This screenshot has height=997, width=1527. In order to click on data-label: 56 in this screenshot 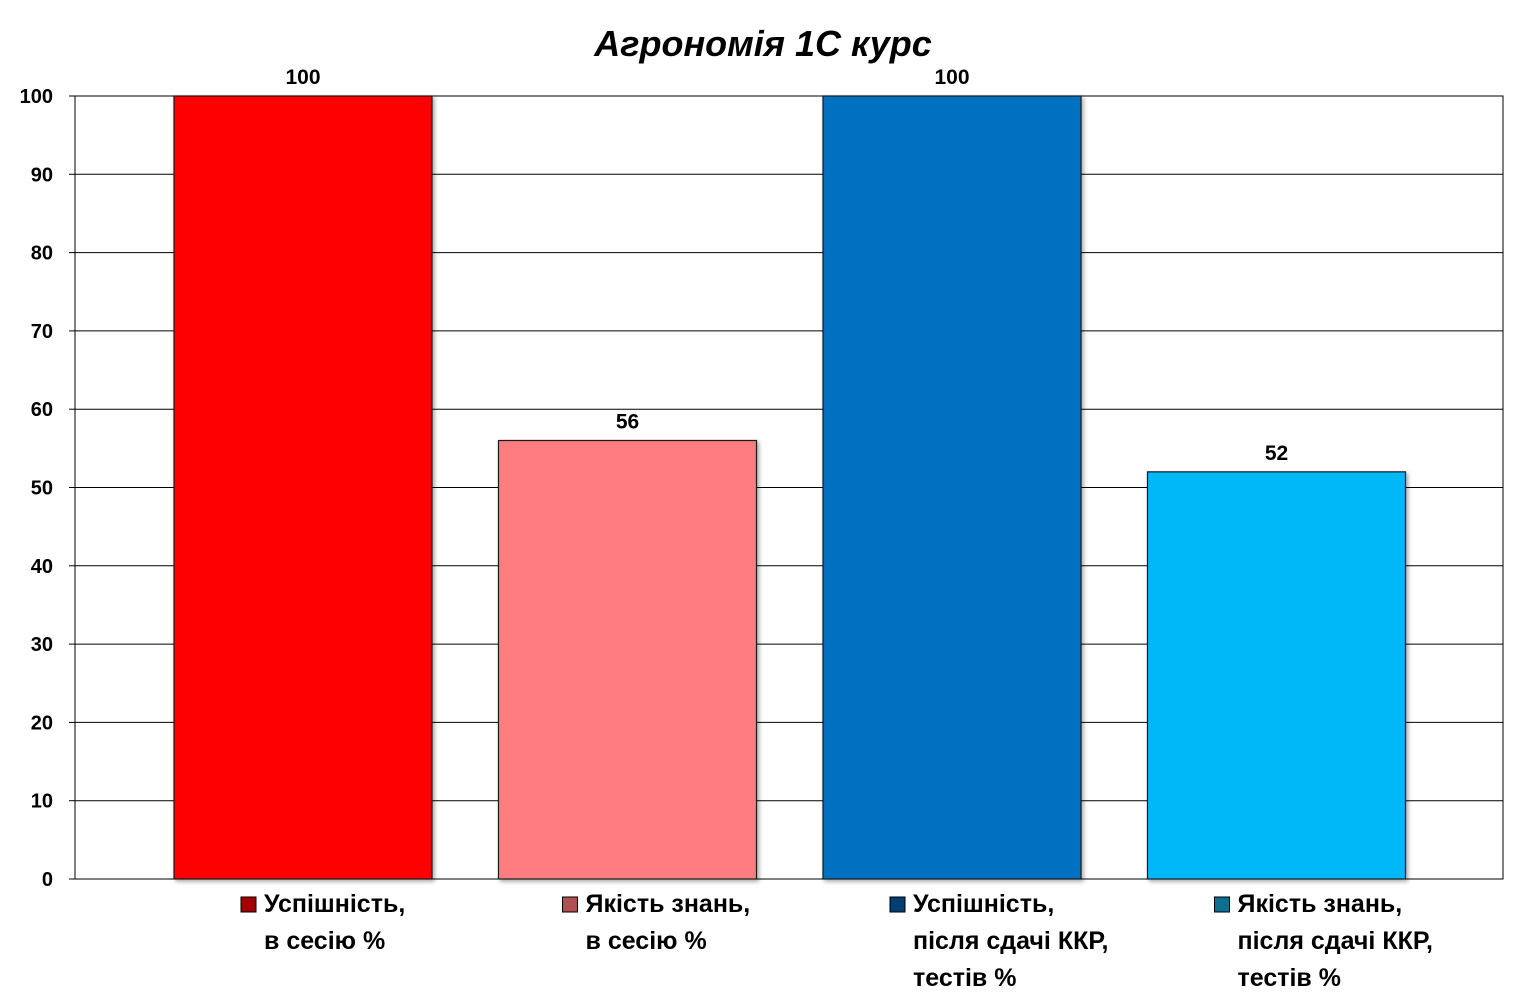, I will do `click(627, 422)`.